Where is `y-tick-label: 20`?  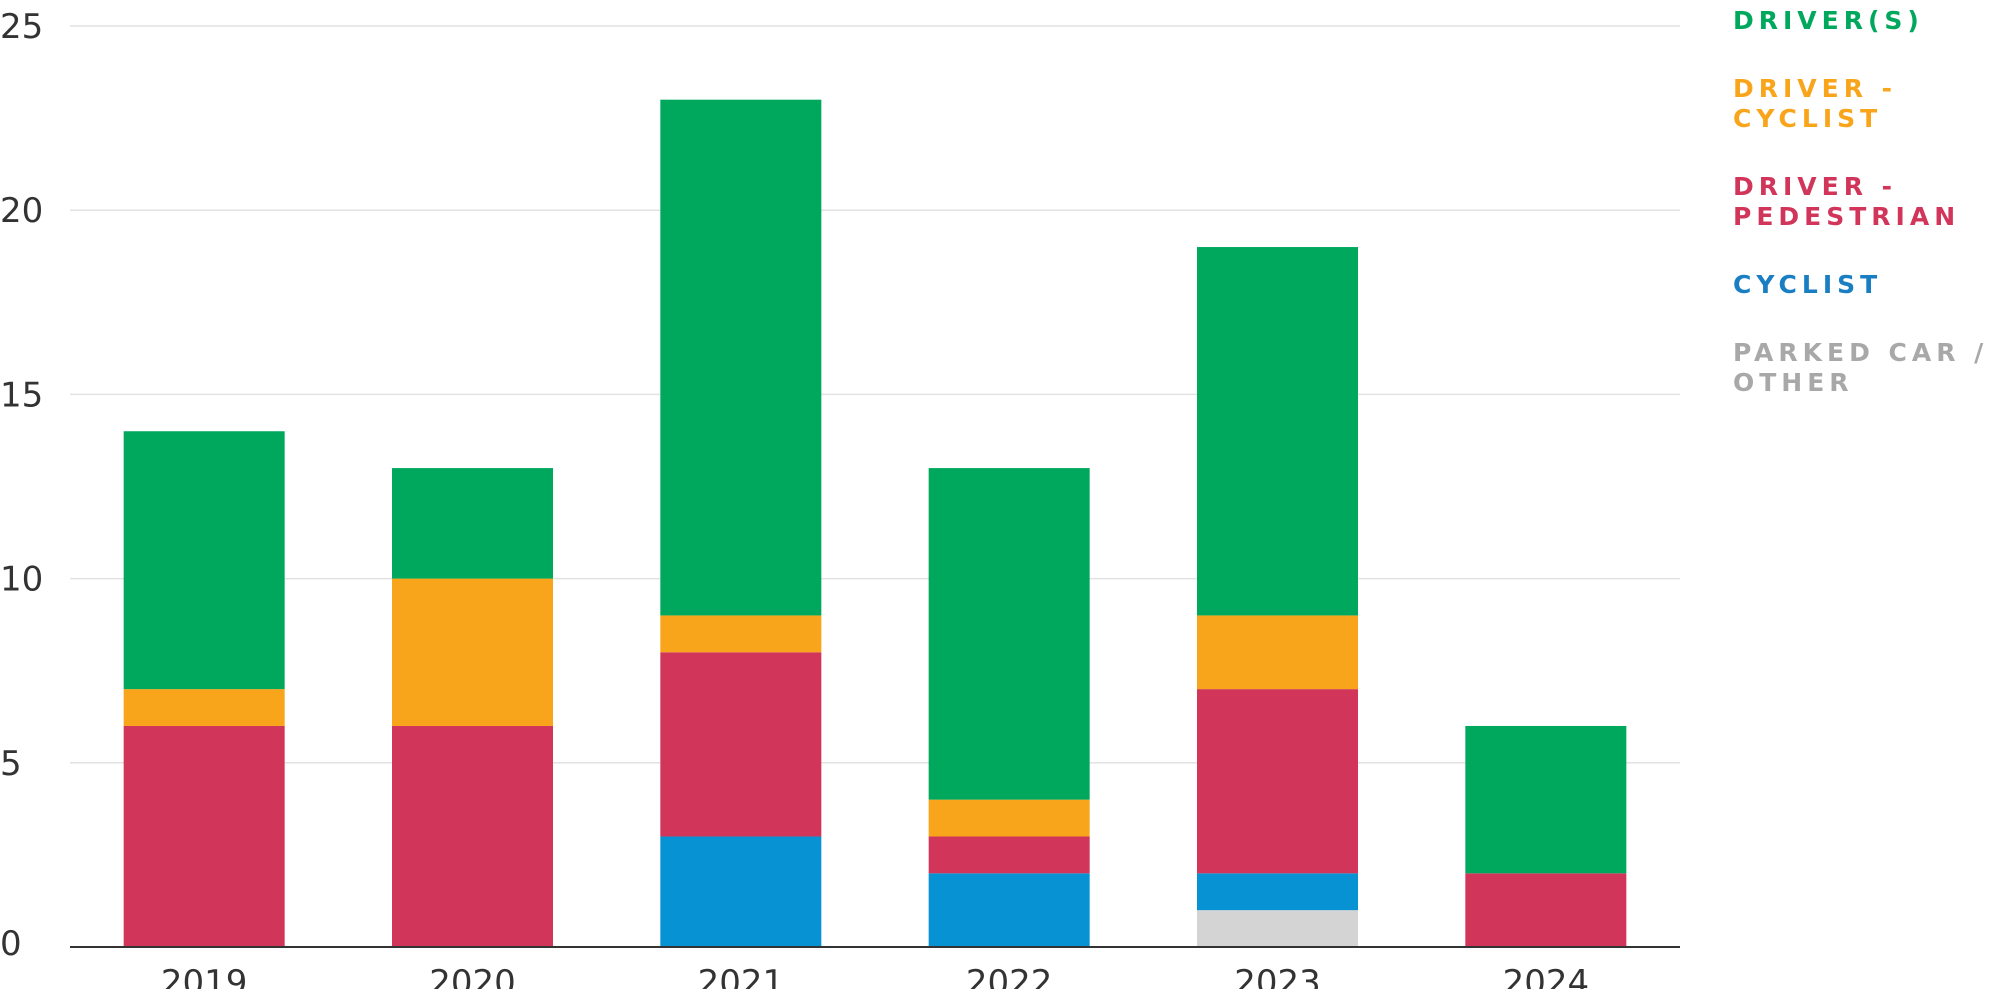
y-tick-label: 20 is located at coordinates (21, 211).